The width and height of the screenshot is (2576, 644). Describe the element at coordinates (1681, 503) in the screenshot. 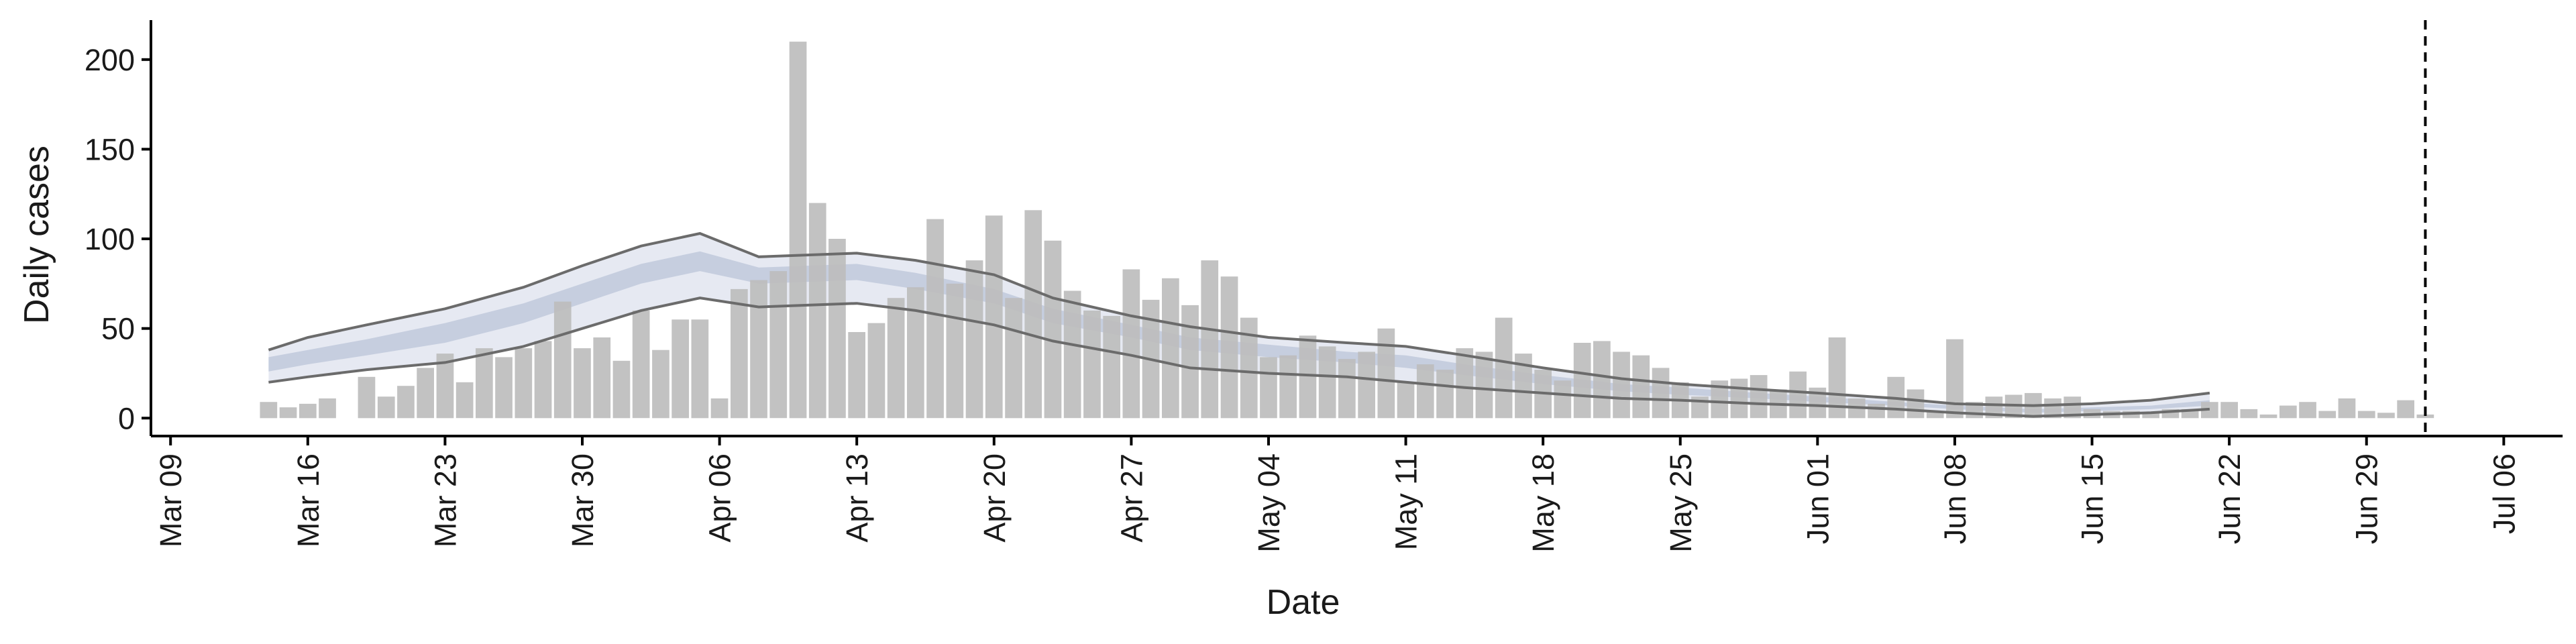

I see `x-tick-label: May 25` at that location.